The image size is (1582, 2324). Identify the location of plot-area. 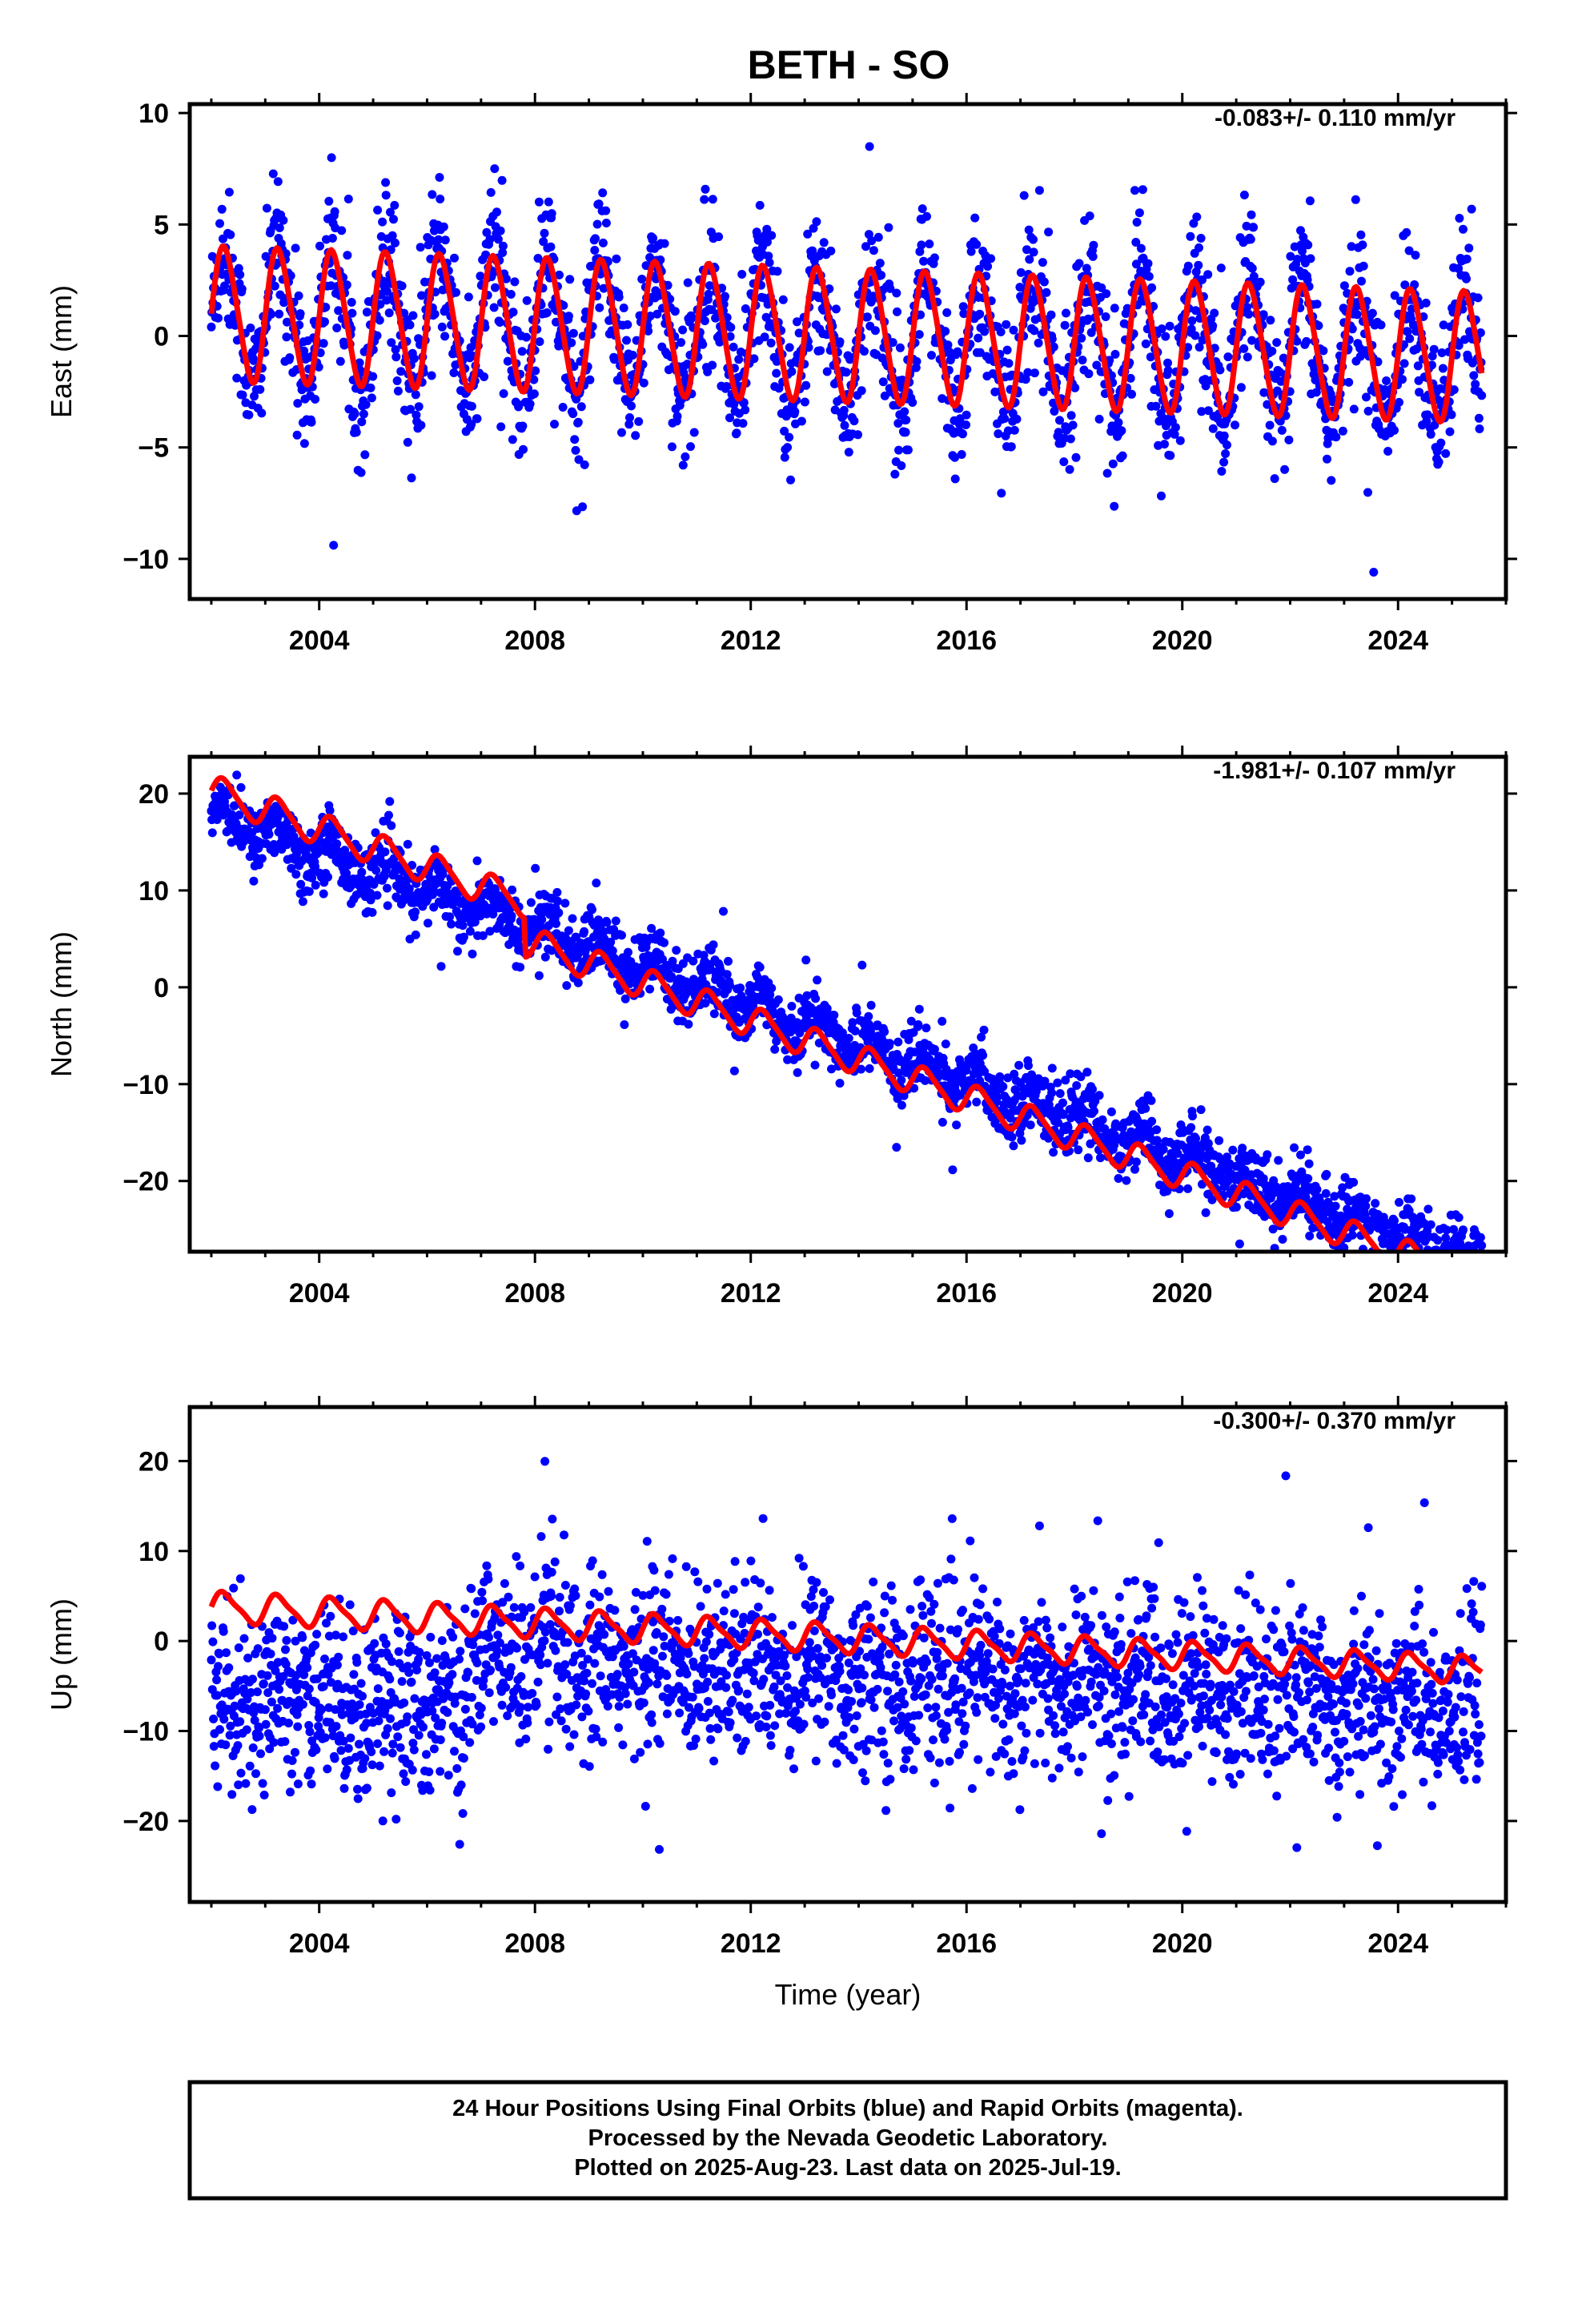
(847, 1655).